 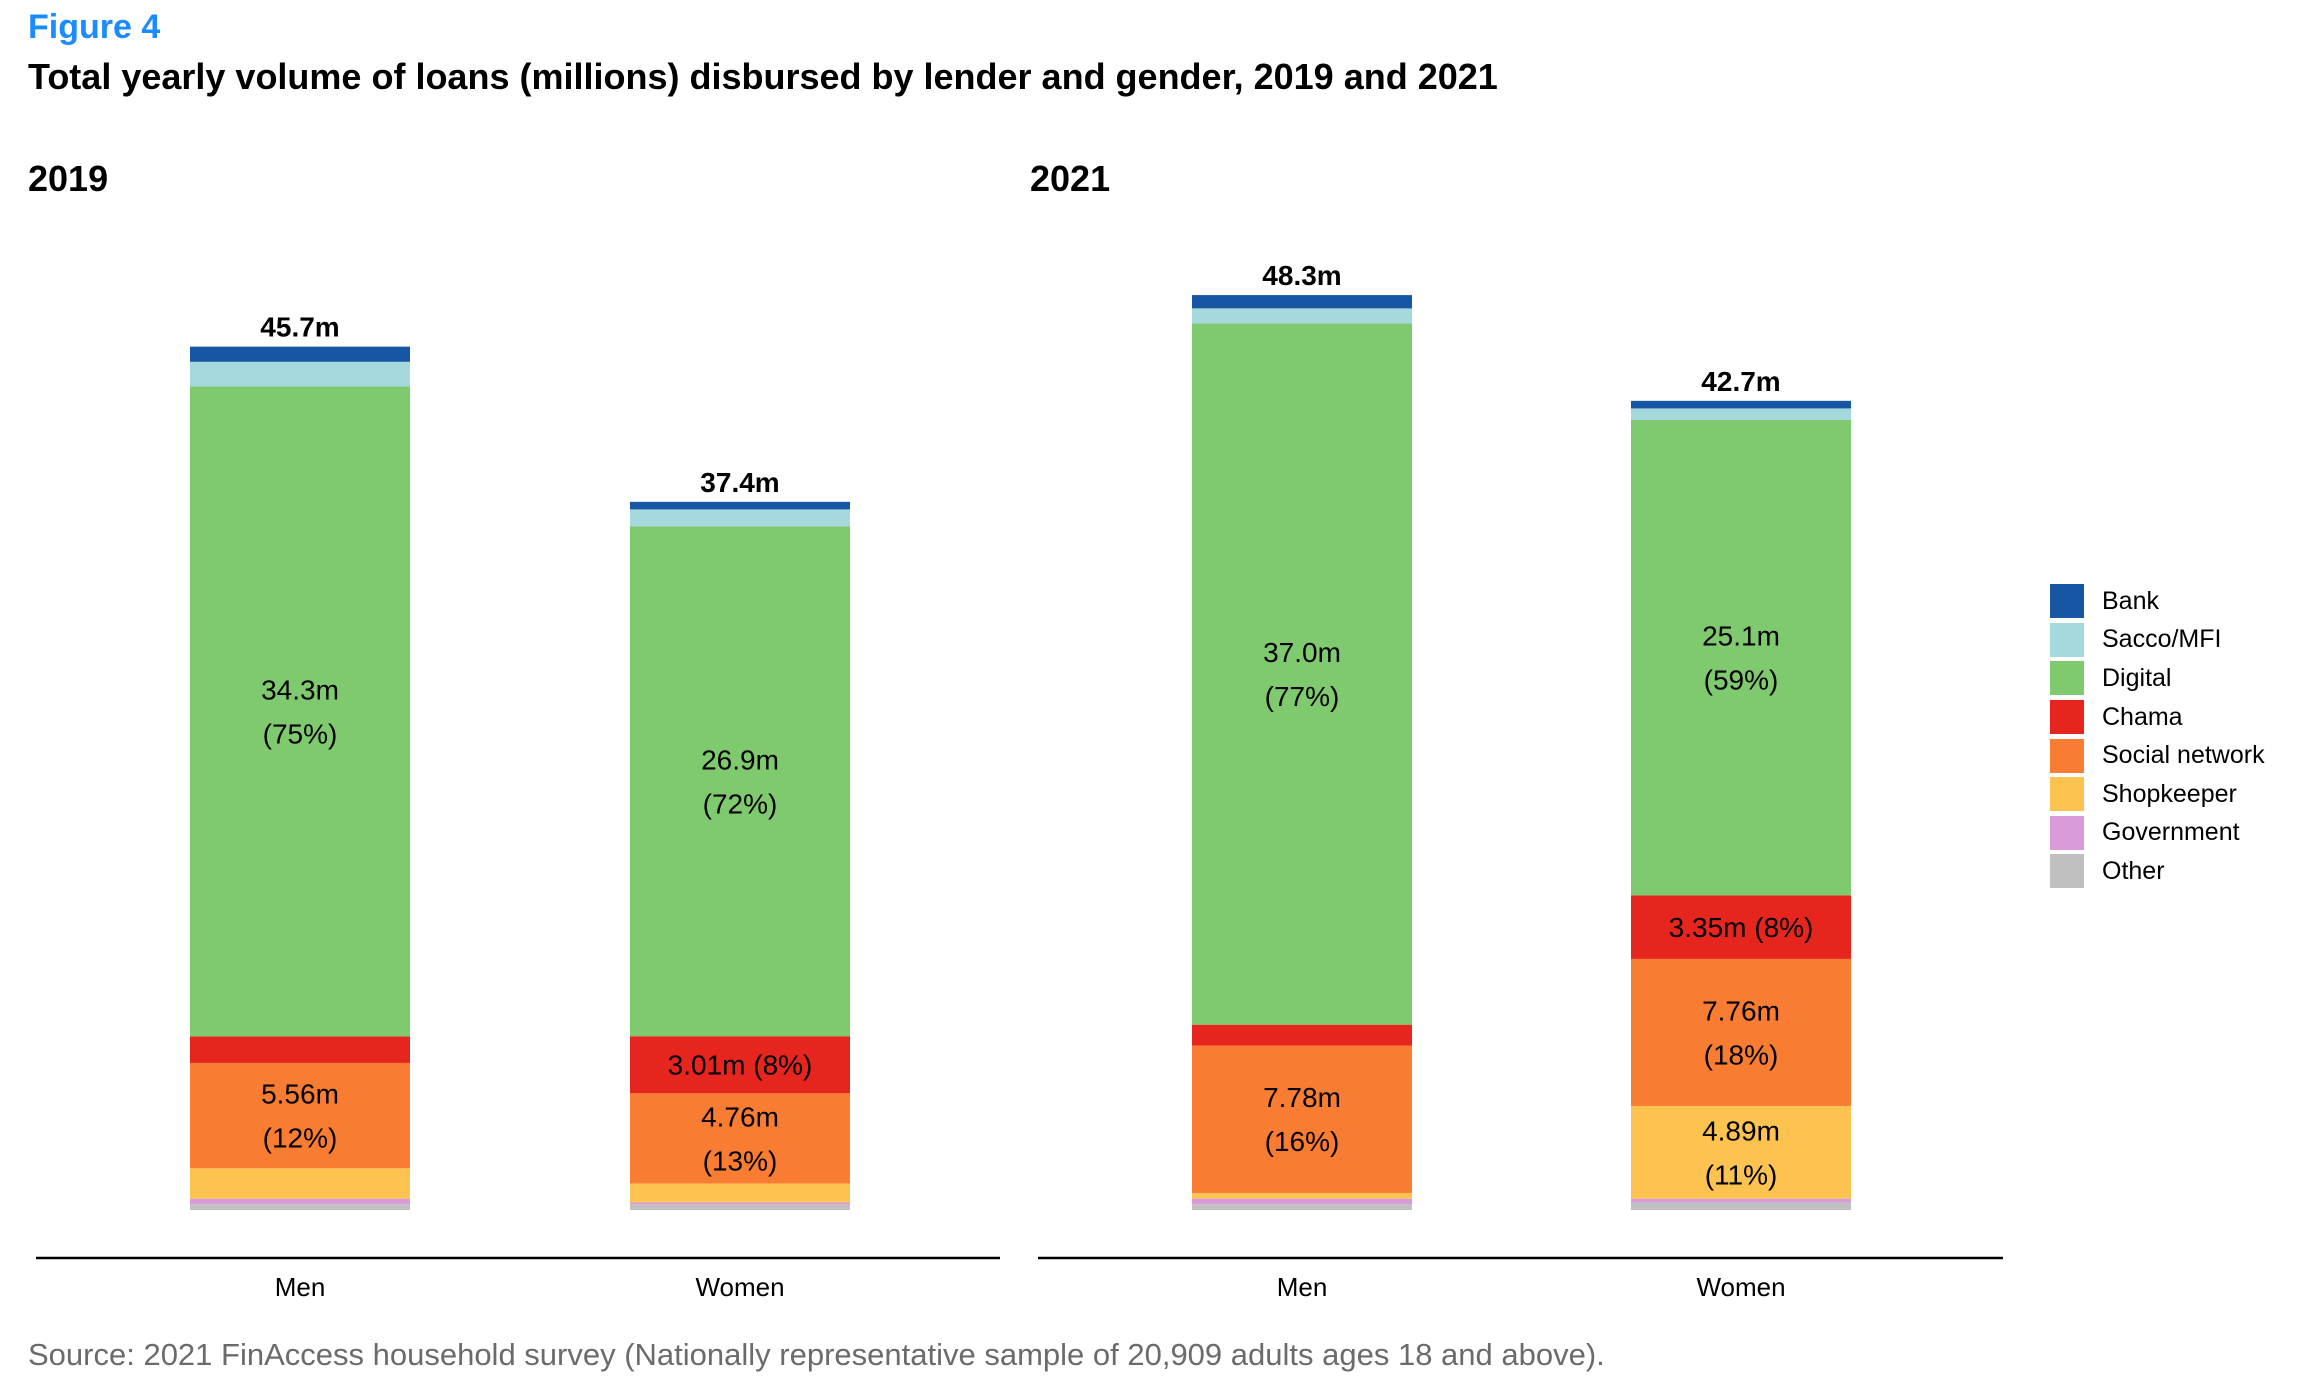 I want to click on data-label-2021-women-chama: 3.35m (8%), so click(x=1741, y=927).